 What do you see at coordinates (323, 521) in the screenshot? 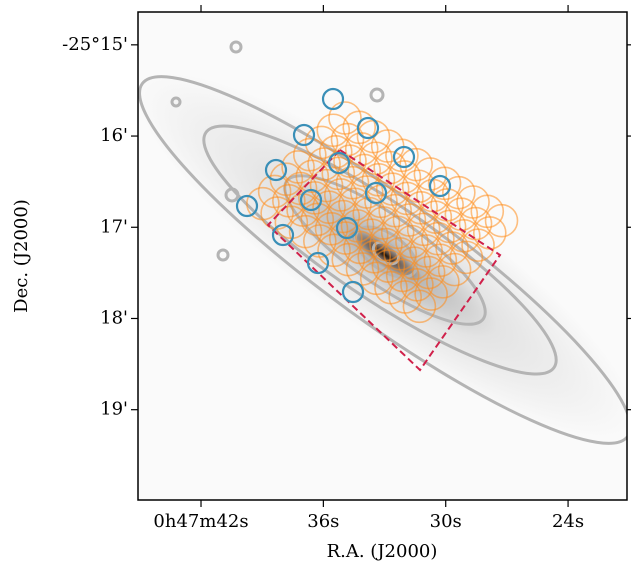
I see `x-tick-label: 36s` at bounding box center [323, 521].